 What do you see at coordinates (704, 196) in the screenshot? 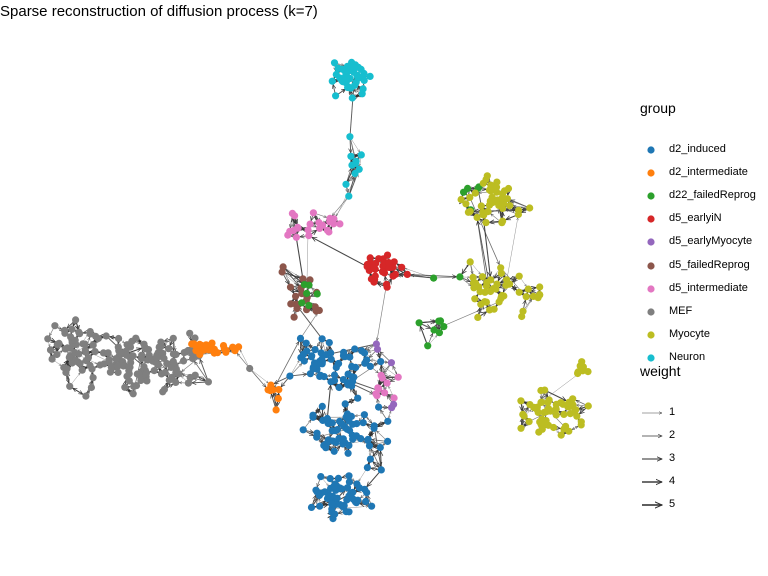
I see `legend-item-d22-failedreprog: d22_failedReprog` at bounding box center [704, 196].